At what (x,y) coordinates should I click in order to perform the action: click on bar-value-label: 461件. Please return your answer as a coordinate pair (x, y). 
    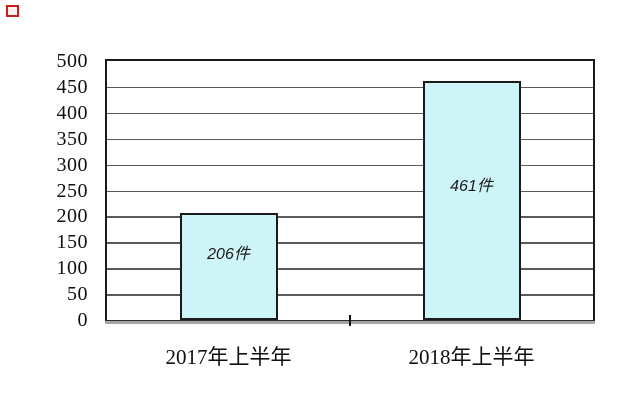
    Looking at the image, I should click on (471, 187).